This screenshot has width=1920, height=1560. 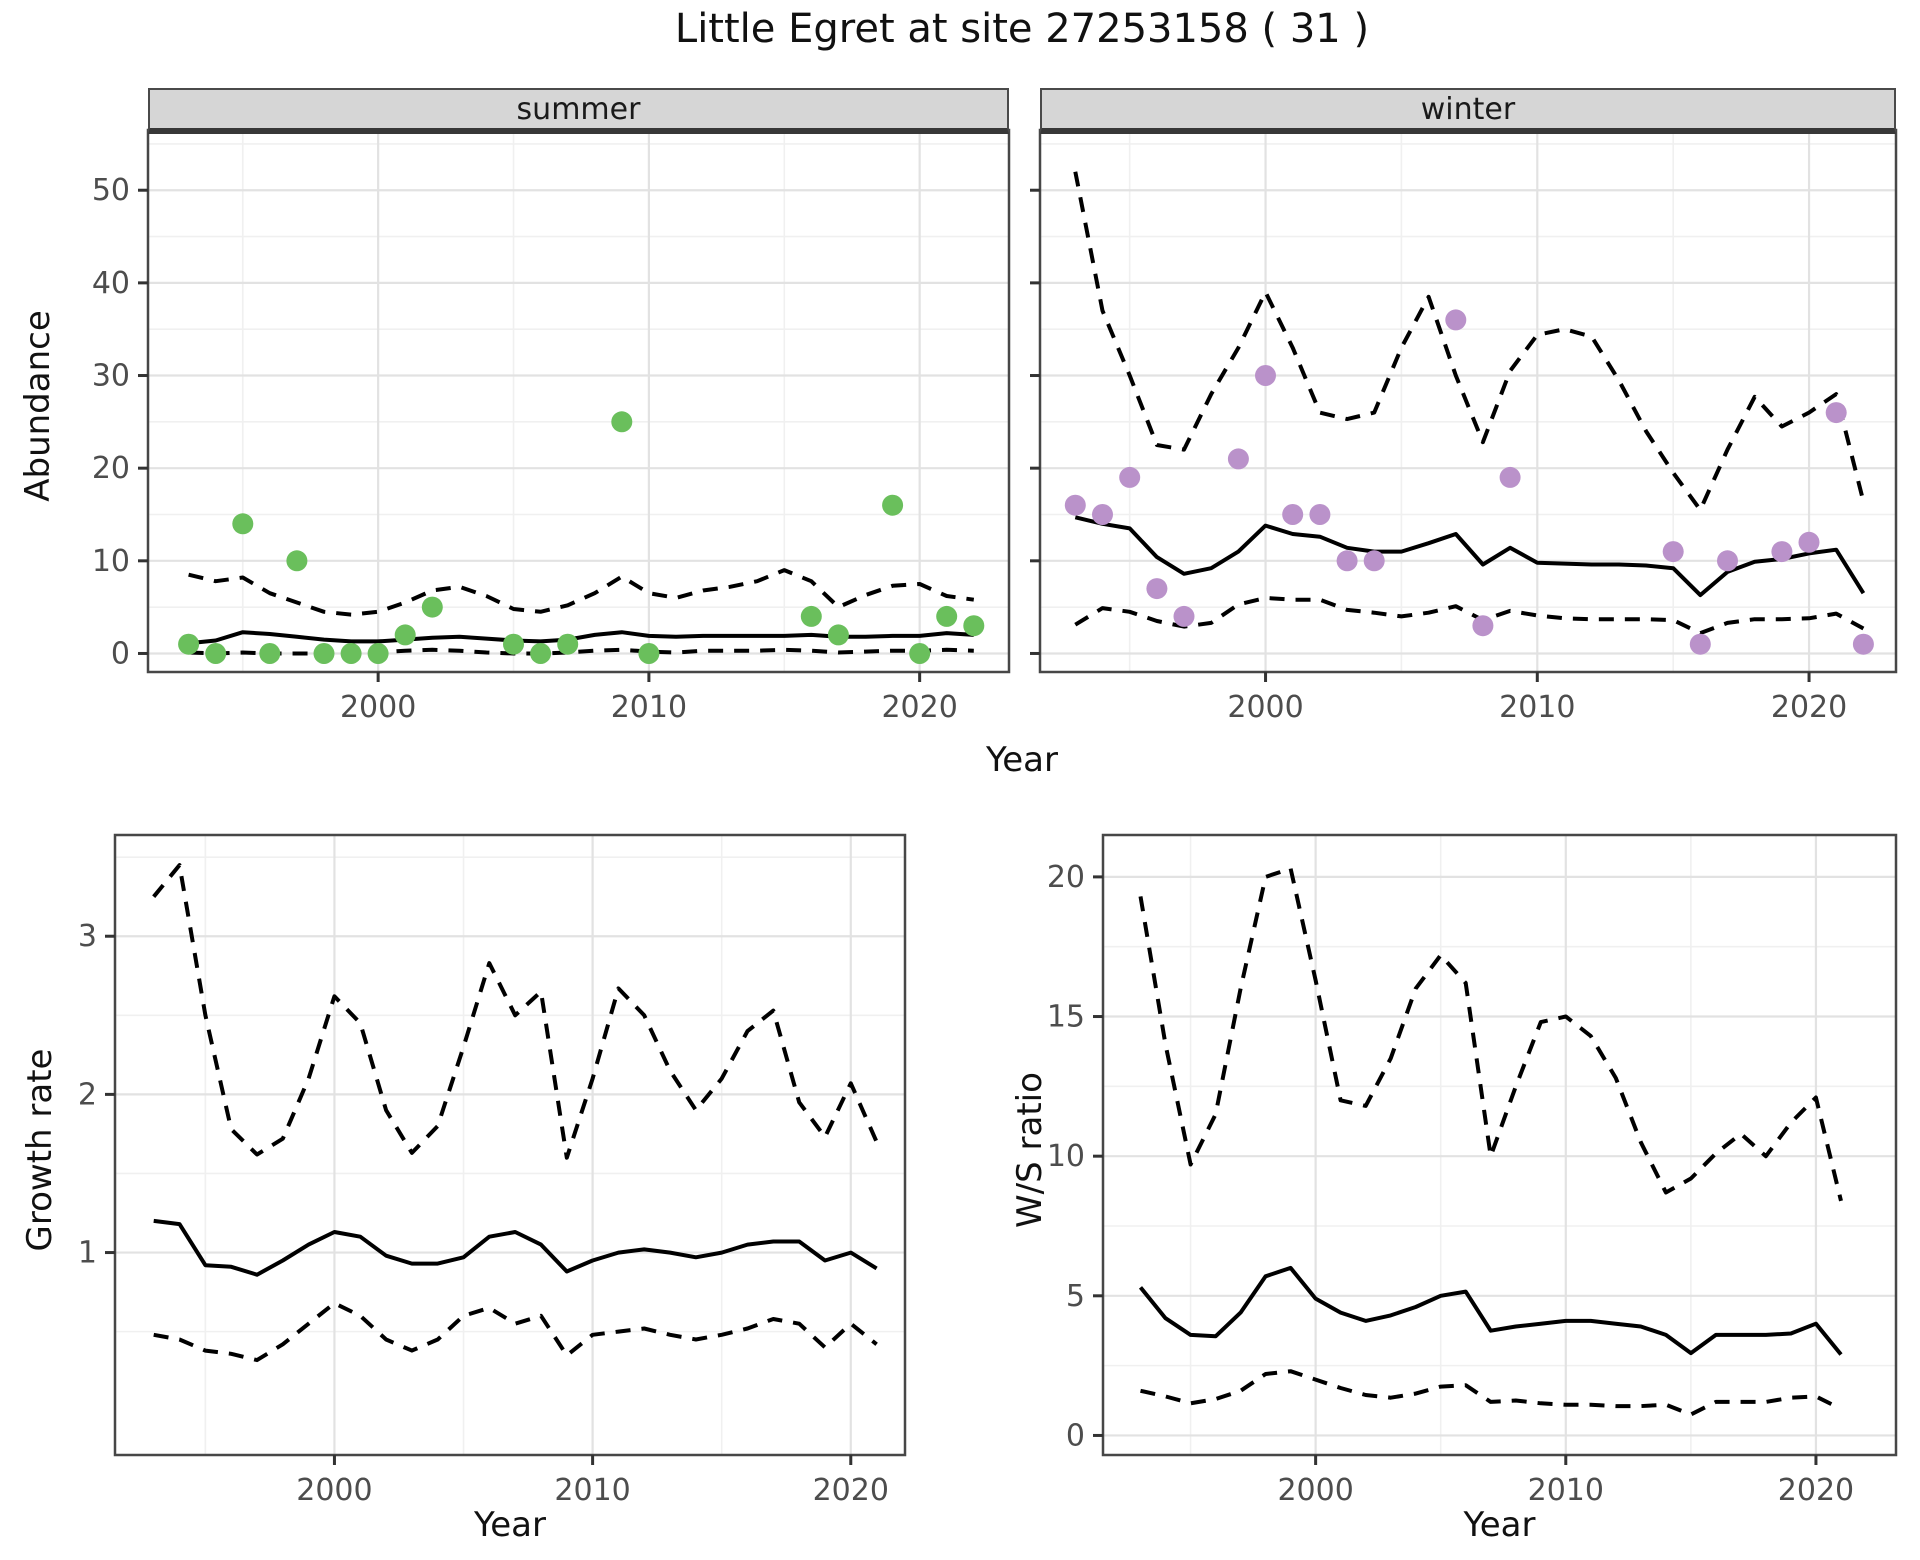 I want to click on y-tick-label: 50, so click(x=111, y=190).